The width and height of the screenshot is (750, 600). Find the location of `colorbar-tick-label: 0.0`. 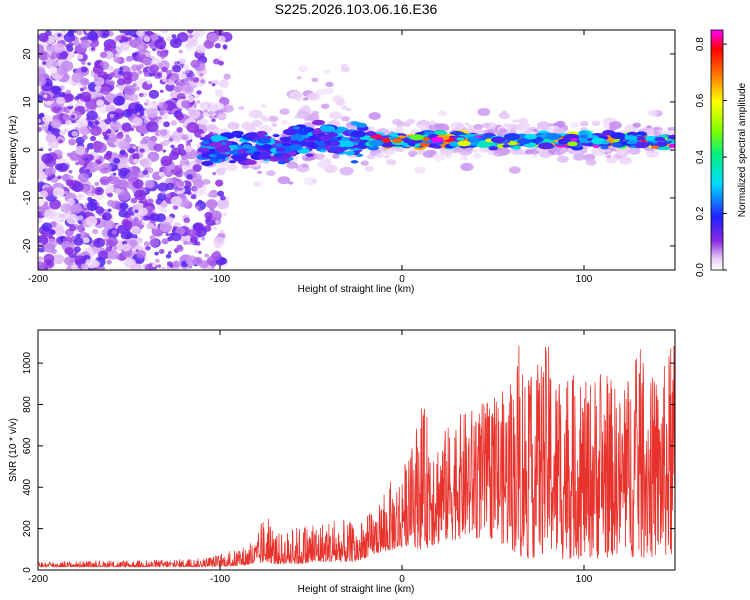

colorbar-tick-label: 0.0 is located at coordinates (700, 270).